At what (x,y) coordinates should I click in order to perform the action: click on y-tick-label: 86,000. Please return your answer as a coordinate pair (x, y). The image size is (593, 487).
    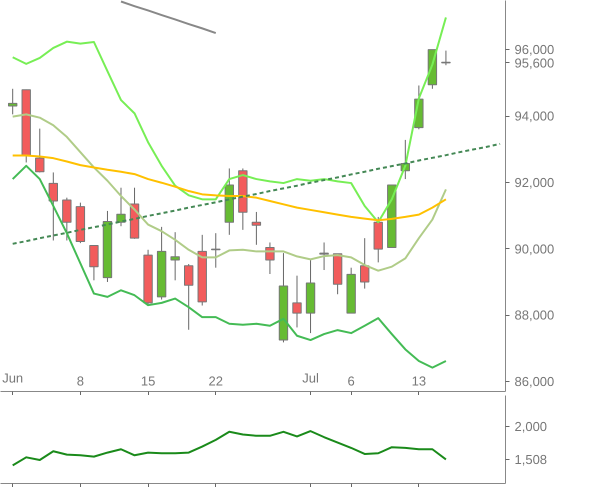
    Looking at the image, I should click on (534, 382).